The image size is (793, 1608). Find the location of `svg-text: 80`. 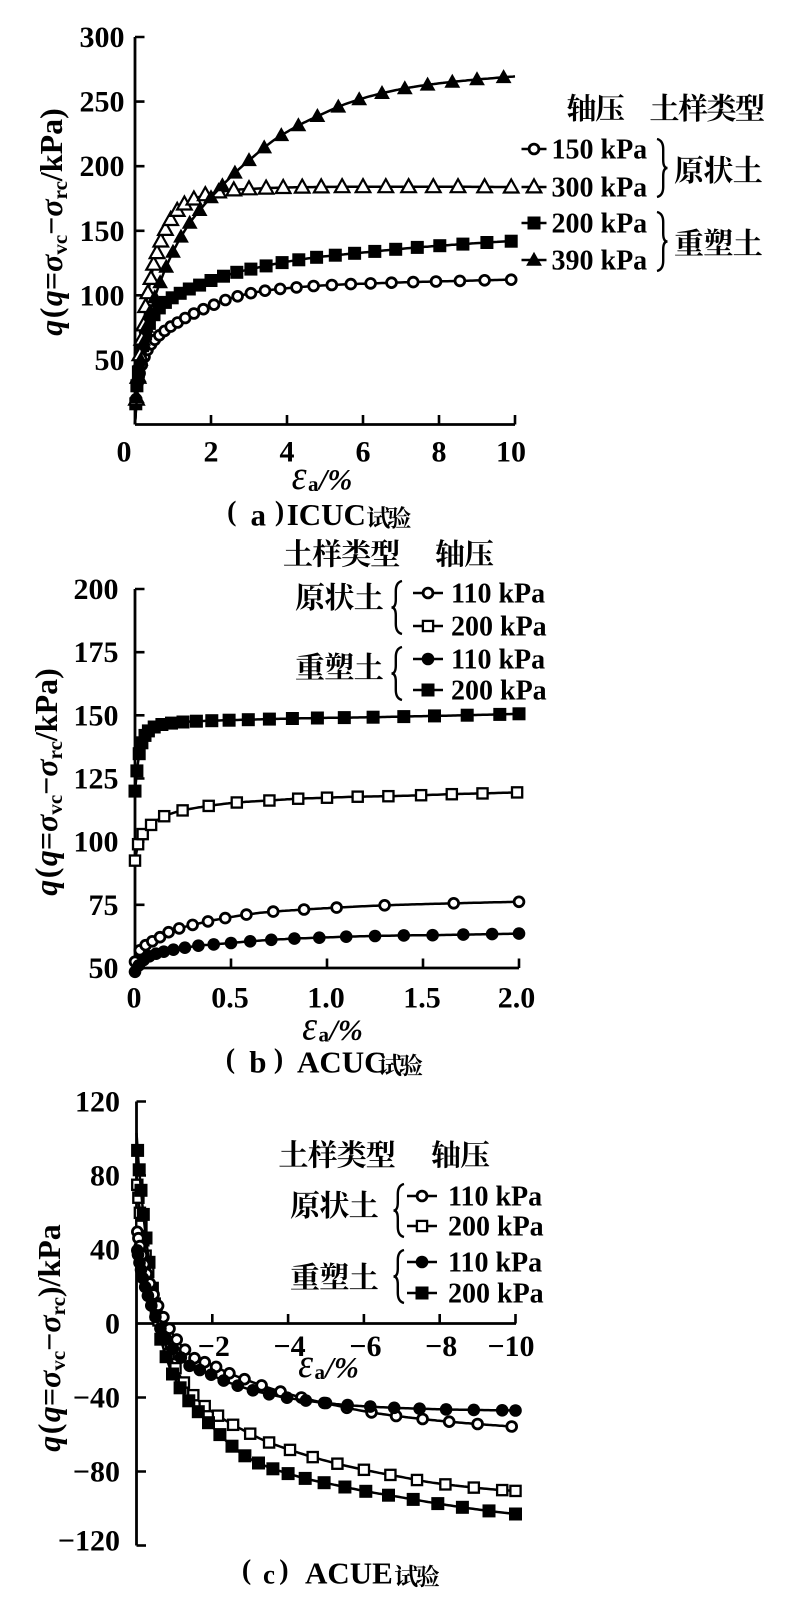

svg-text: 80 is located at coordinates (105, 1176).